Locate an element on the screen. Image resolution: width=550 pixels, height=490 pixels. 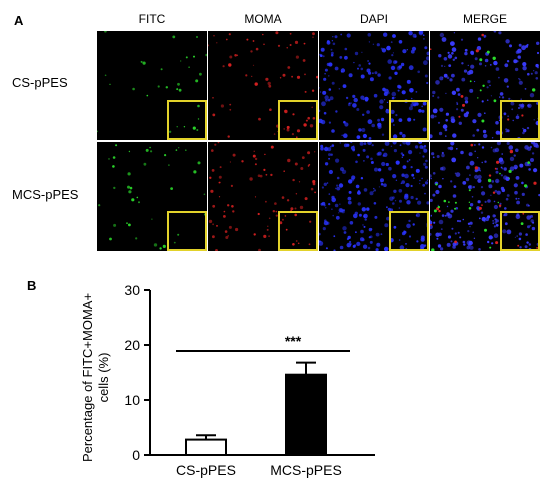
micrograph-fitc-row1 is located at coordinates (152, 85).